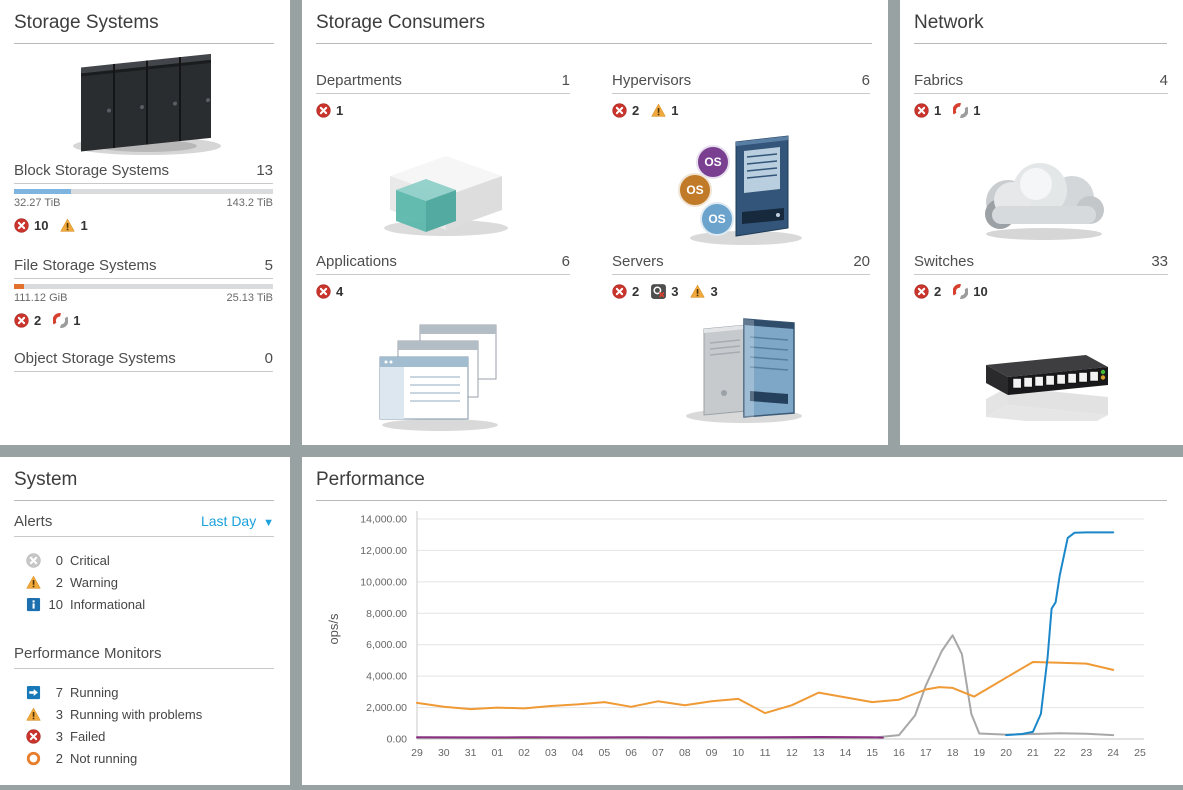  Describe the element at coordinates (329, 291) in the screenshot. I see `error-status: 4` at that location.